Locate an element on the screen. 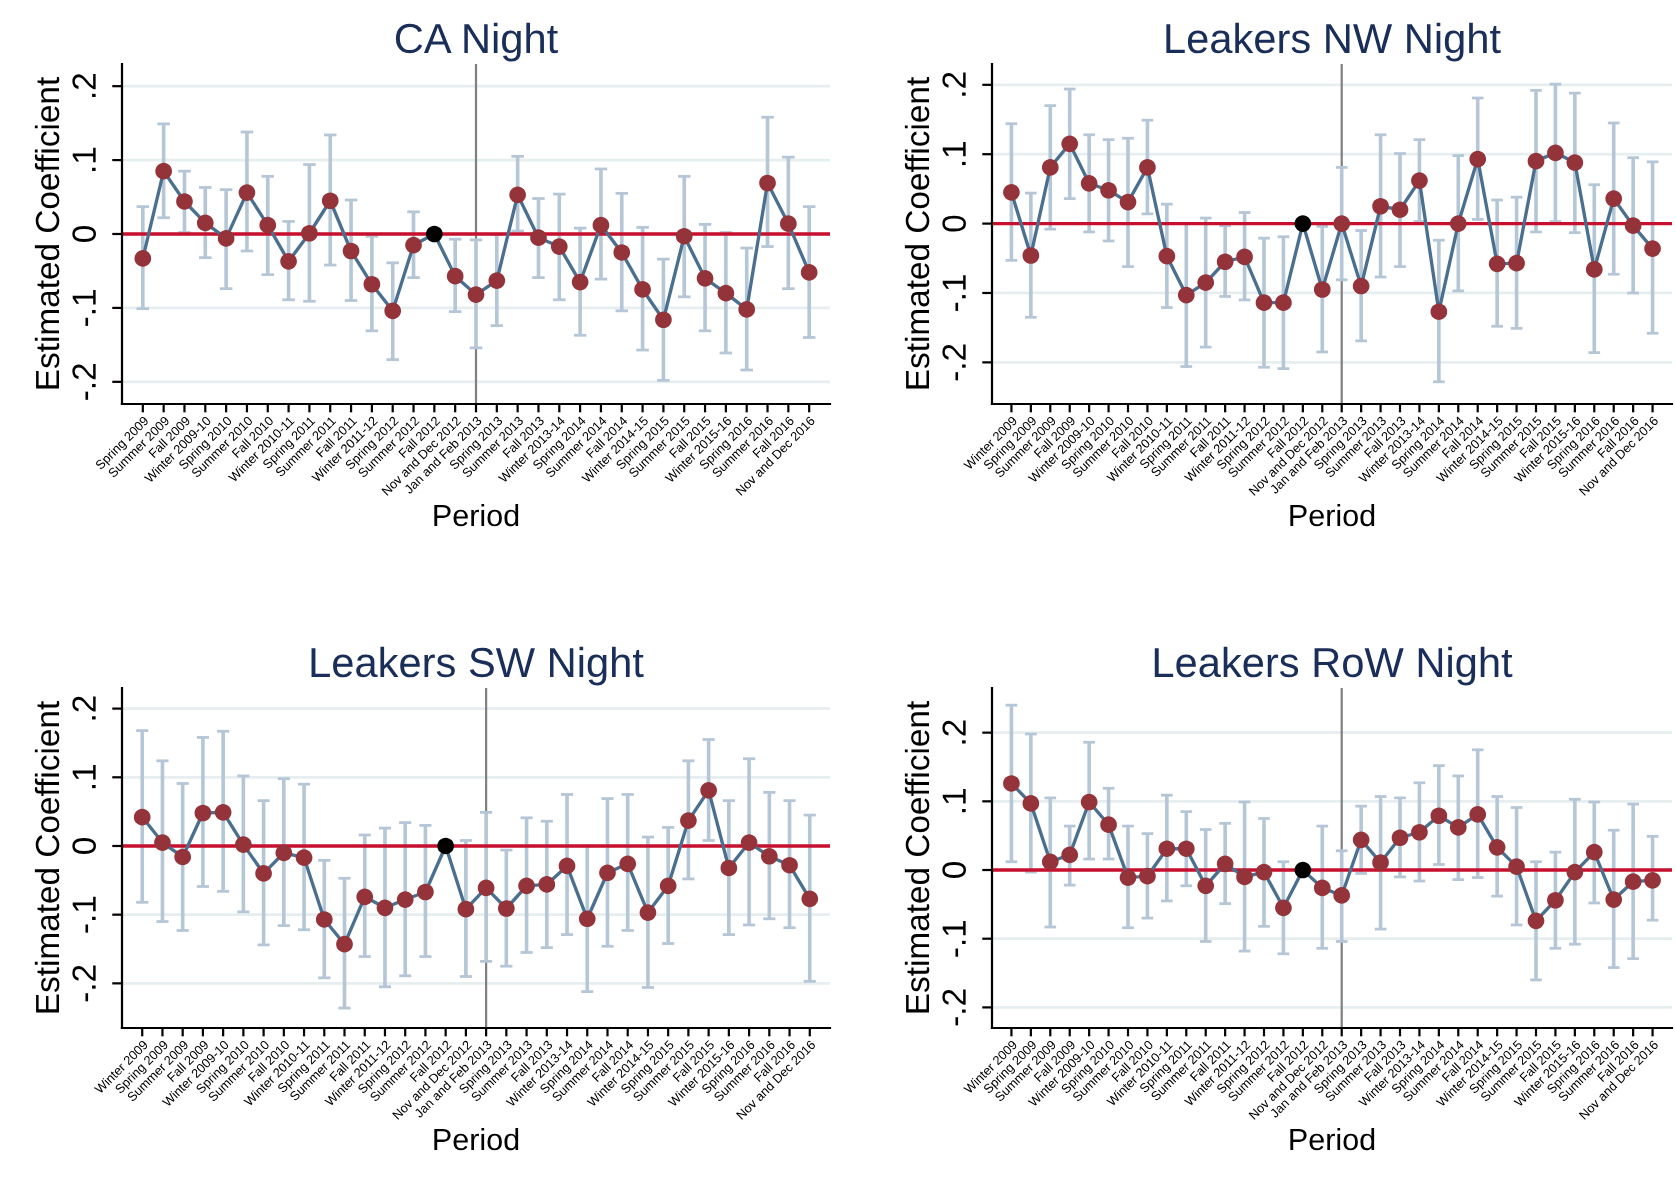 Image resolution: width=1676 pixels, height=1190 pixels. chart-title: Leakers SW Night is located at coordinates (477, 666).